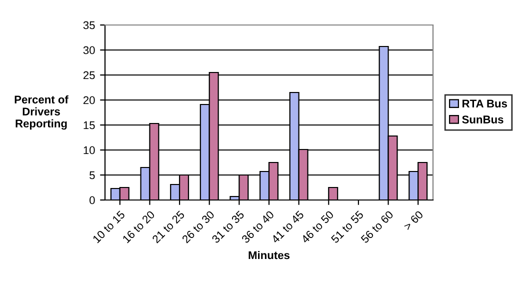 This screenshot has height=284, width=513. I want to click on y-tick-label: 5, so click(92, 175).